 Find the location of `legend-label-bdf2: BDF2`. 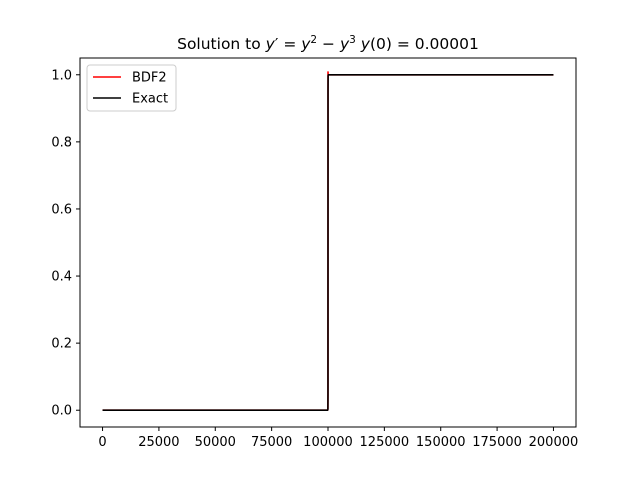

legend-label-bdf2: BDF2 is located at coordinates (149, 78).